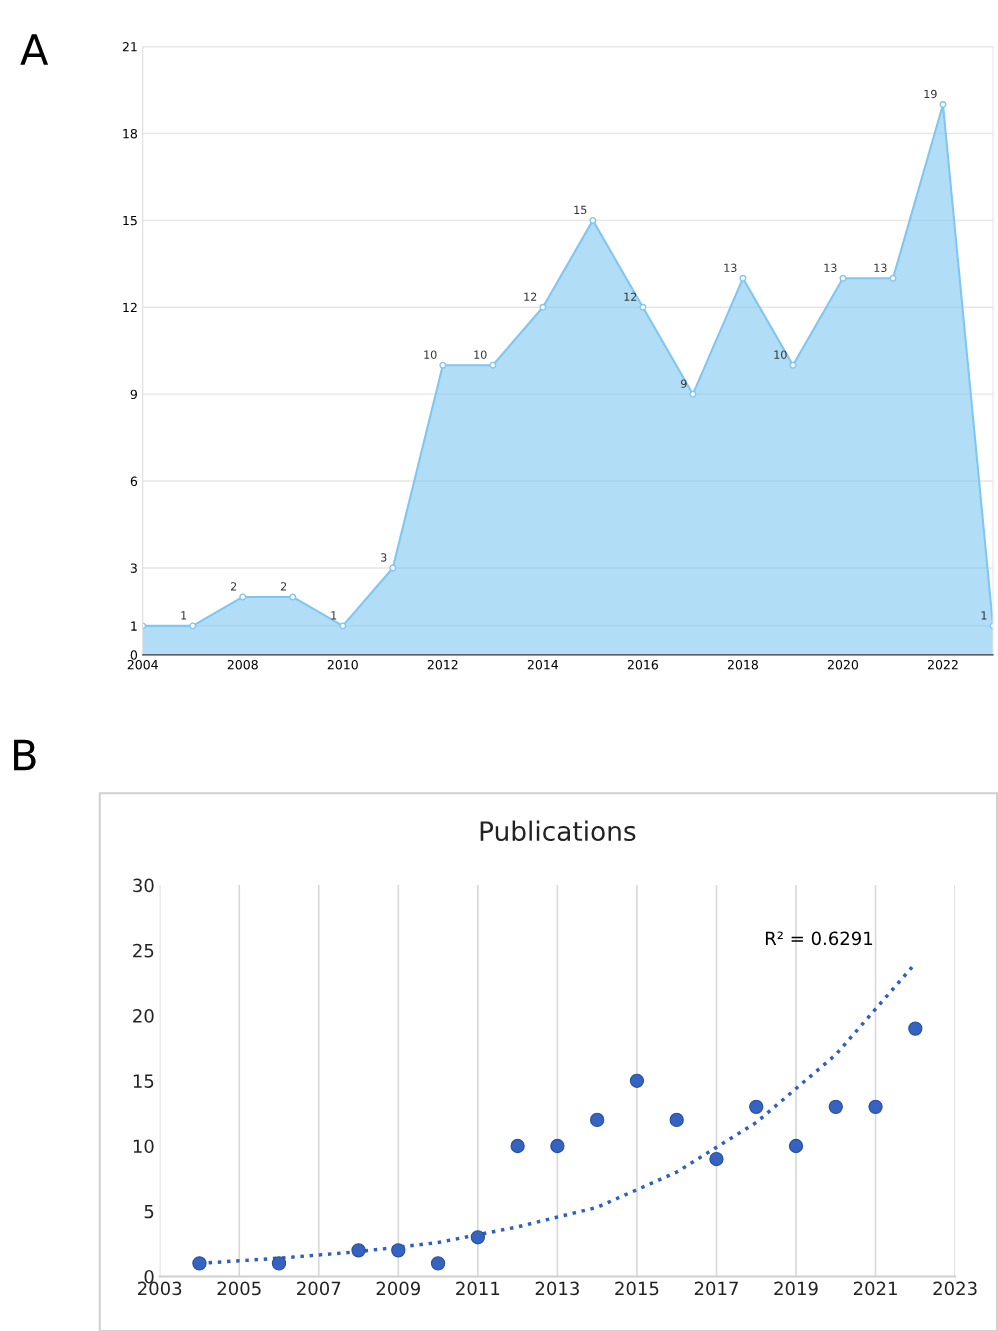  Describe the element at coordinates (143, 950) in the screenshot. I see `y-tick-label: 25` at that location.